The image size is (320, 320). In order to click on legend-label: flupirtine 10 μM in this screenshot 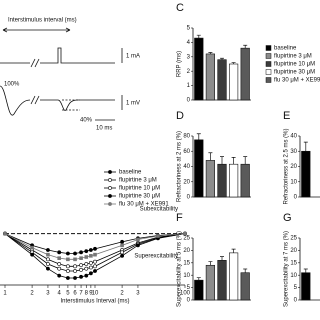, I will do `click(294, 65)`.